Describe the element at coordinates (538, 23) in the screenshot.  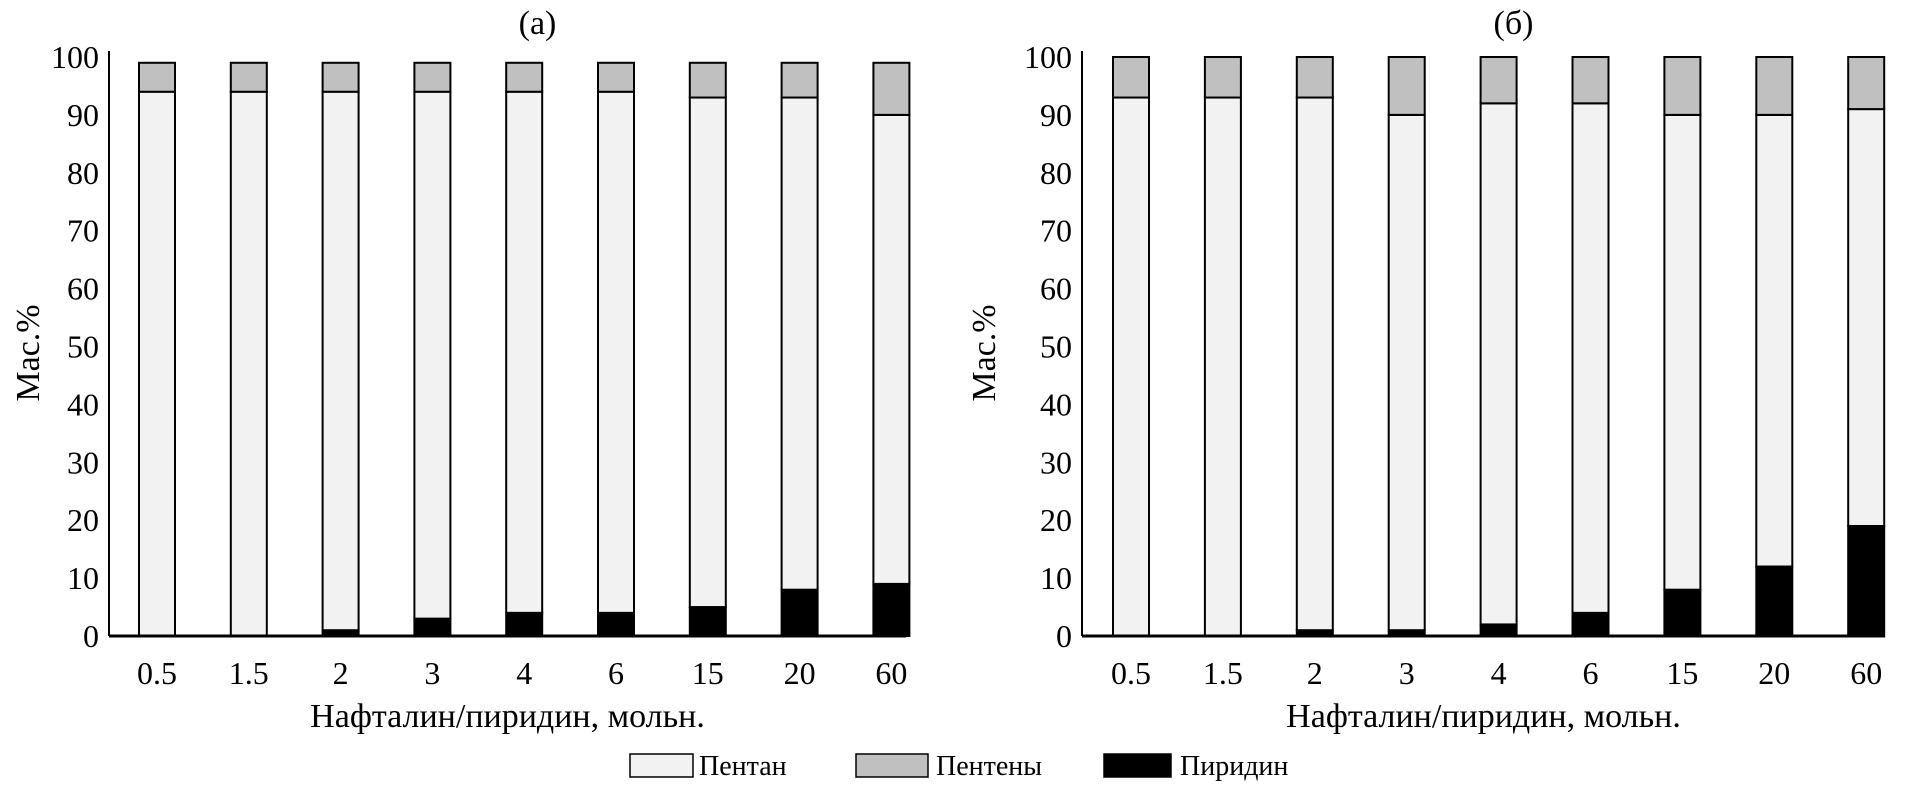
I see `chart-title: (a)` at that location.